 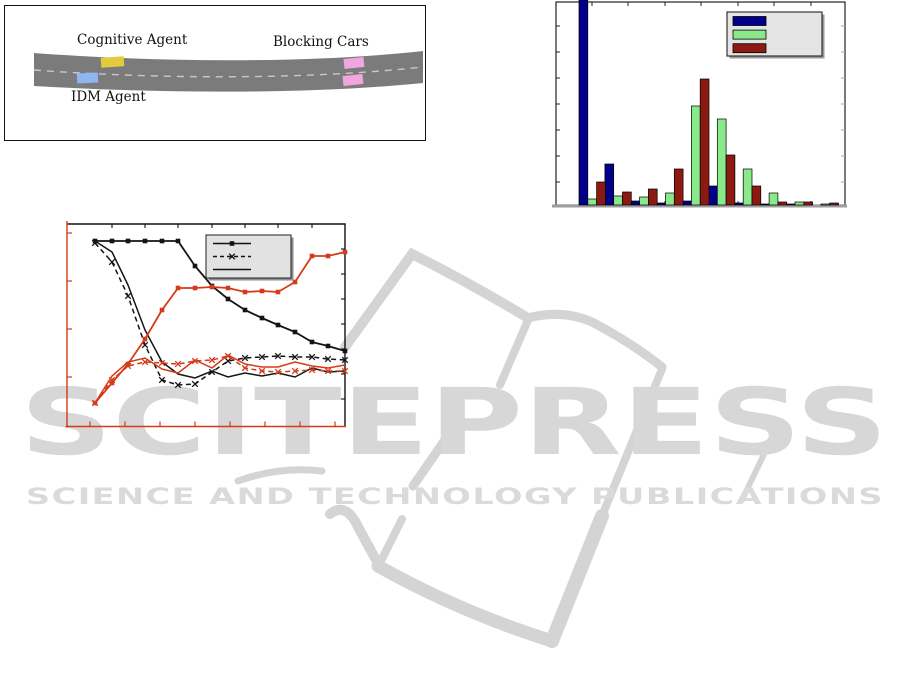 What do you see at coordinates (455, 497) in the screenshot?
I see `watermark-subtitle: SCIENCE AND TECHNOLOGY PUBLICATIONS` at bounding box center [455, 497].